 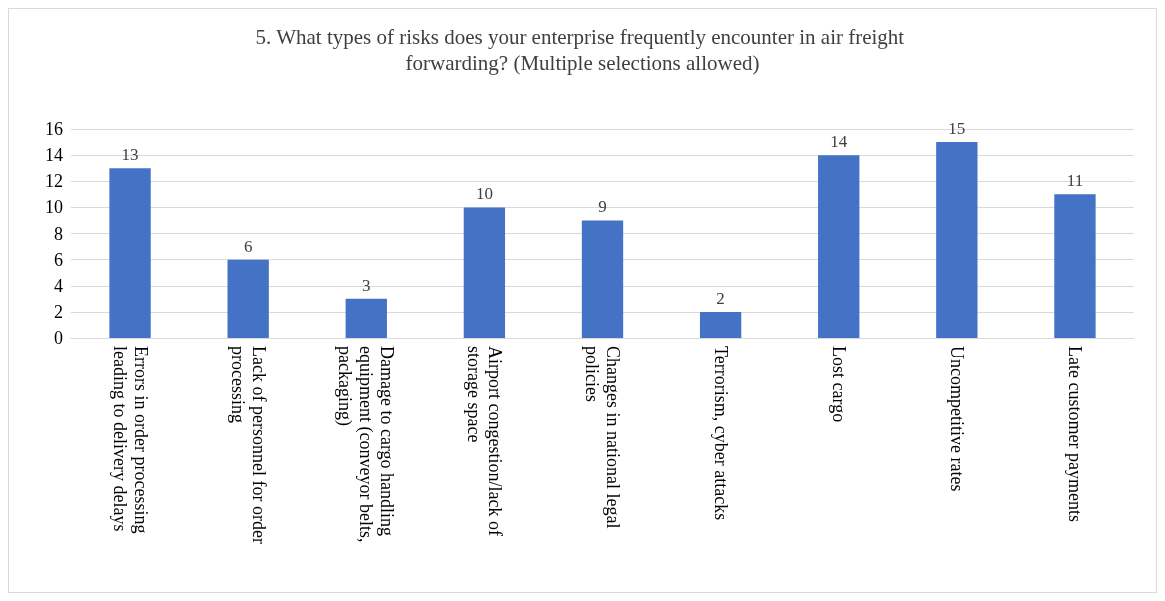 What do you see at coordinates (58, 285) in the screenshot?
I see `y-tick-label: 4` at bounding box center [58, 285].